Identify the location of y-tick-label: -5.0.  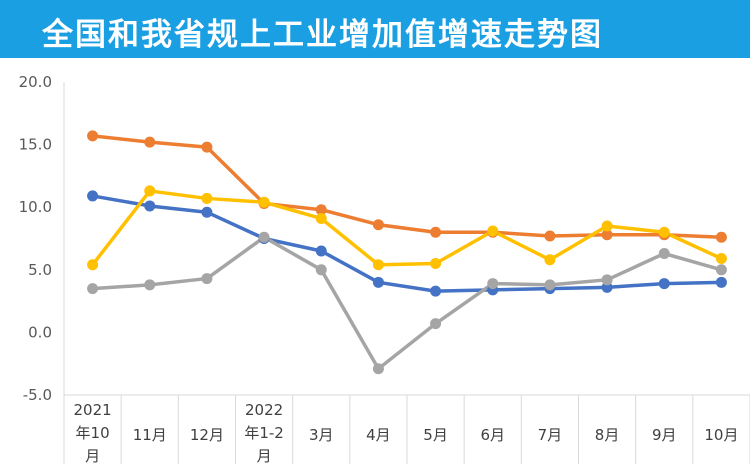
(37, 395).